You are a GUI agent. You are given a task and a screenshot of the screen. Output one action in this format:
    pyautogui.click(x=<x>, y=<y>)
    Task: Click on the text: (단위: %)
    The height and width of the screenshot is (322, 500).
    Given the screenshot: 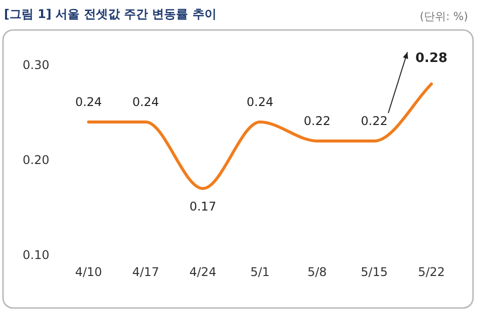 What is the action you would take?
    pyautogui.click(x=444, y=16)
    